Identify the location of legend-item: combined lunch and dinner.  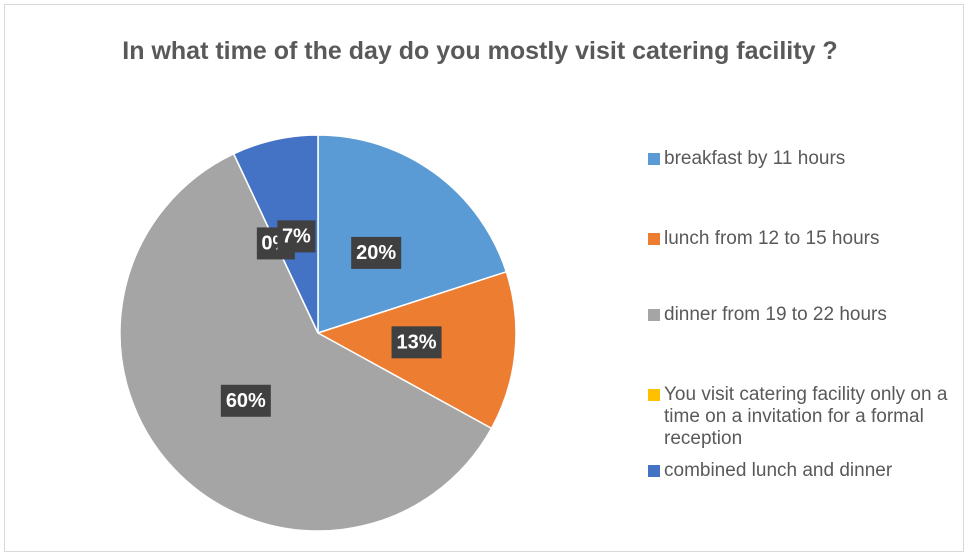
(808, 471).